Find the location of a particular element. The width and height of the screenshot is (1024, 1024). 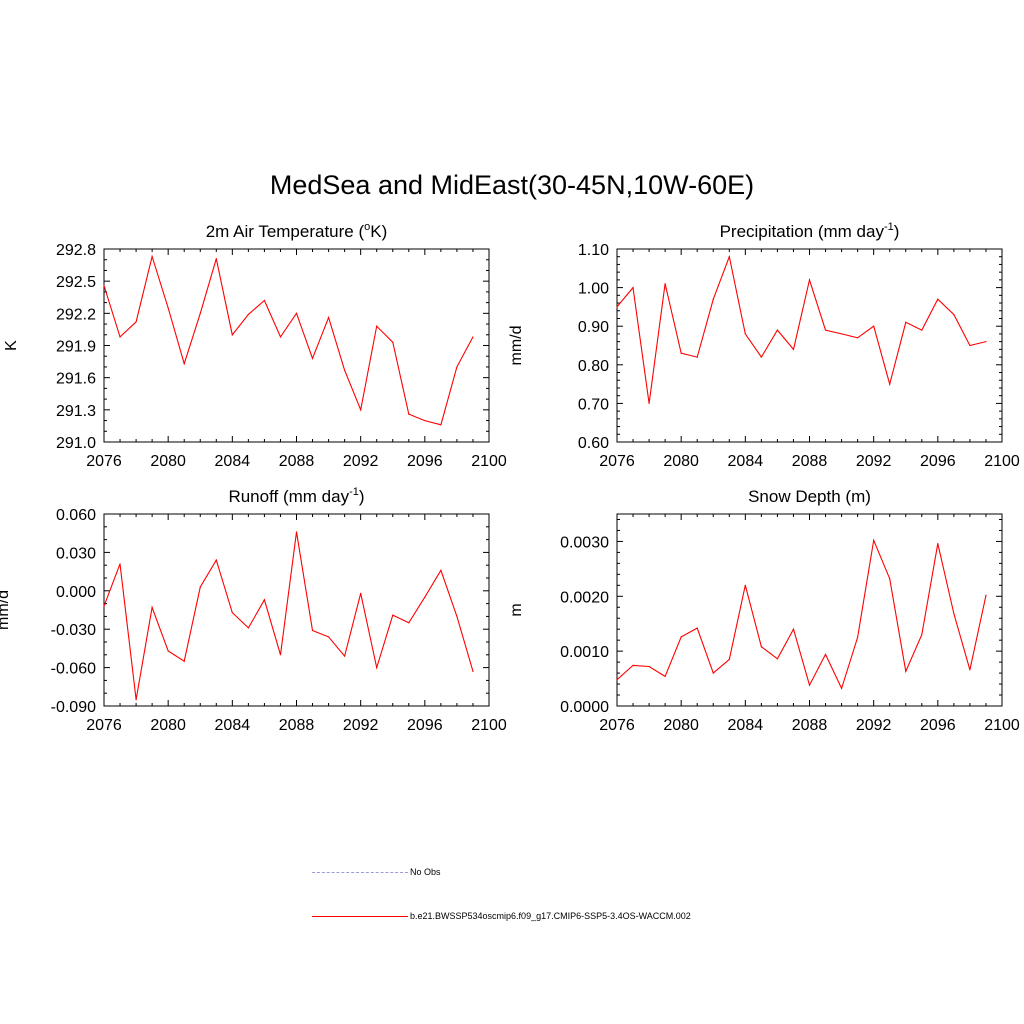

plot-frame-temp is located at coordinates (296, 345).